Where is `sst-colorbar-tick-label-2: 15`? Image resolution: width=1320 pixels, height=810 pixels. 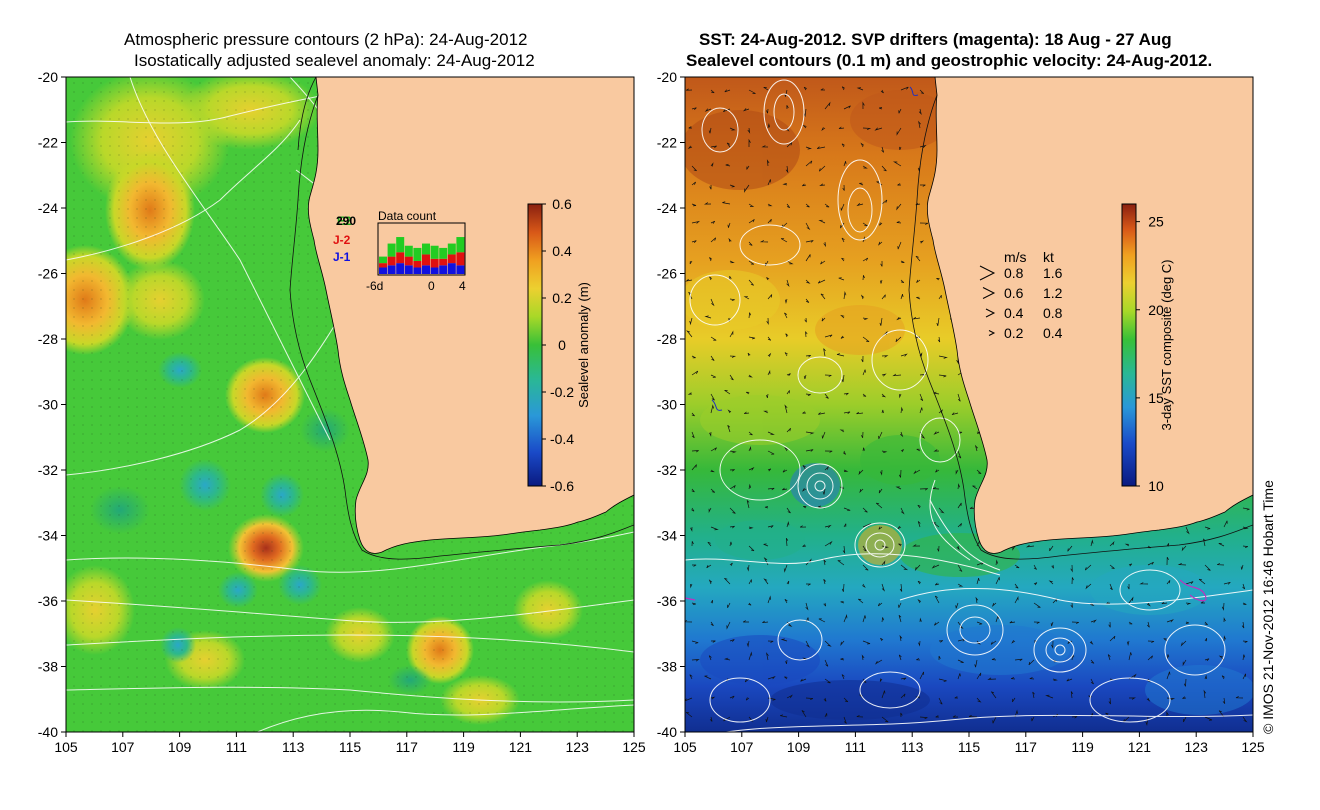
sst-colorbar-tick-label-2: 15 is located at coordinates (1156, 398).